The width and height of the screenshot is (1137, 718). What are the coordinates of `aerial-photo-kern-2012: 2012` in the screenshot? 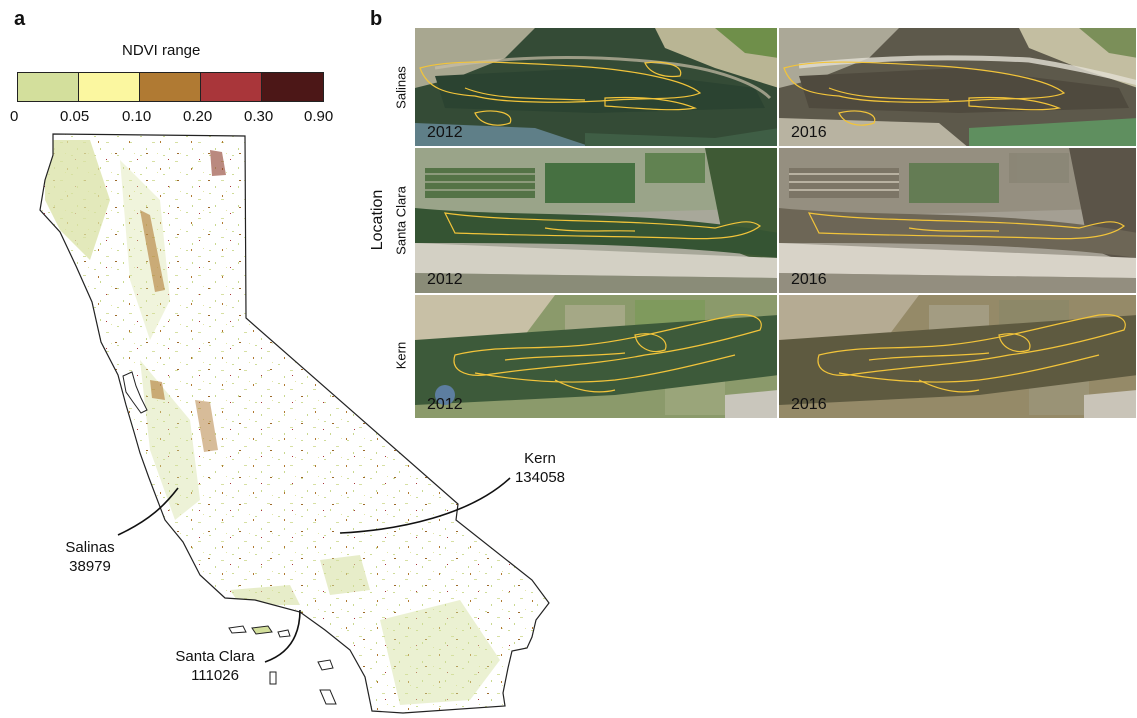 It's located at (596, 356).